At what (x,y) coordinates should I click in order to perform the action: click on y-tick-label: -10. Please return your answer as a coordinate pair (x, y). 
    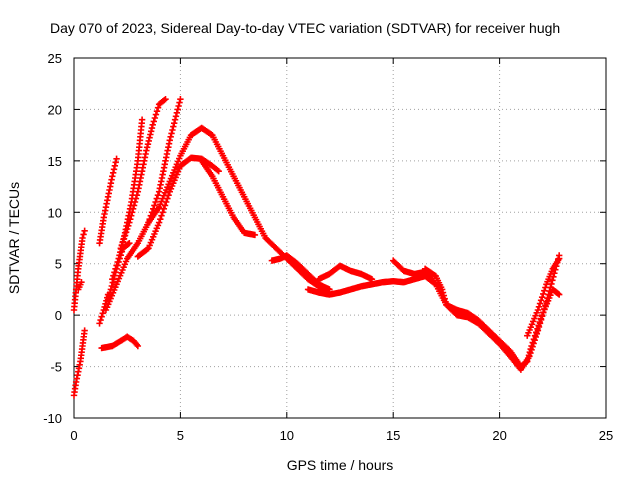
    Looking at the image, I should click on (52, 418).